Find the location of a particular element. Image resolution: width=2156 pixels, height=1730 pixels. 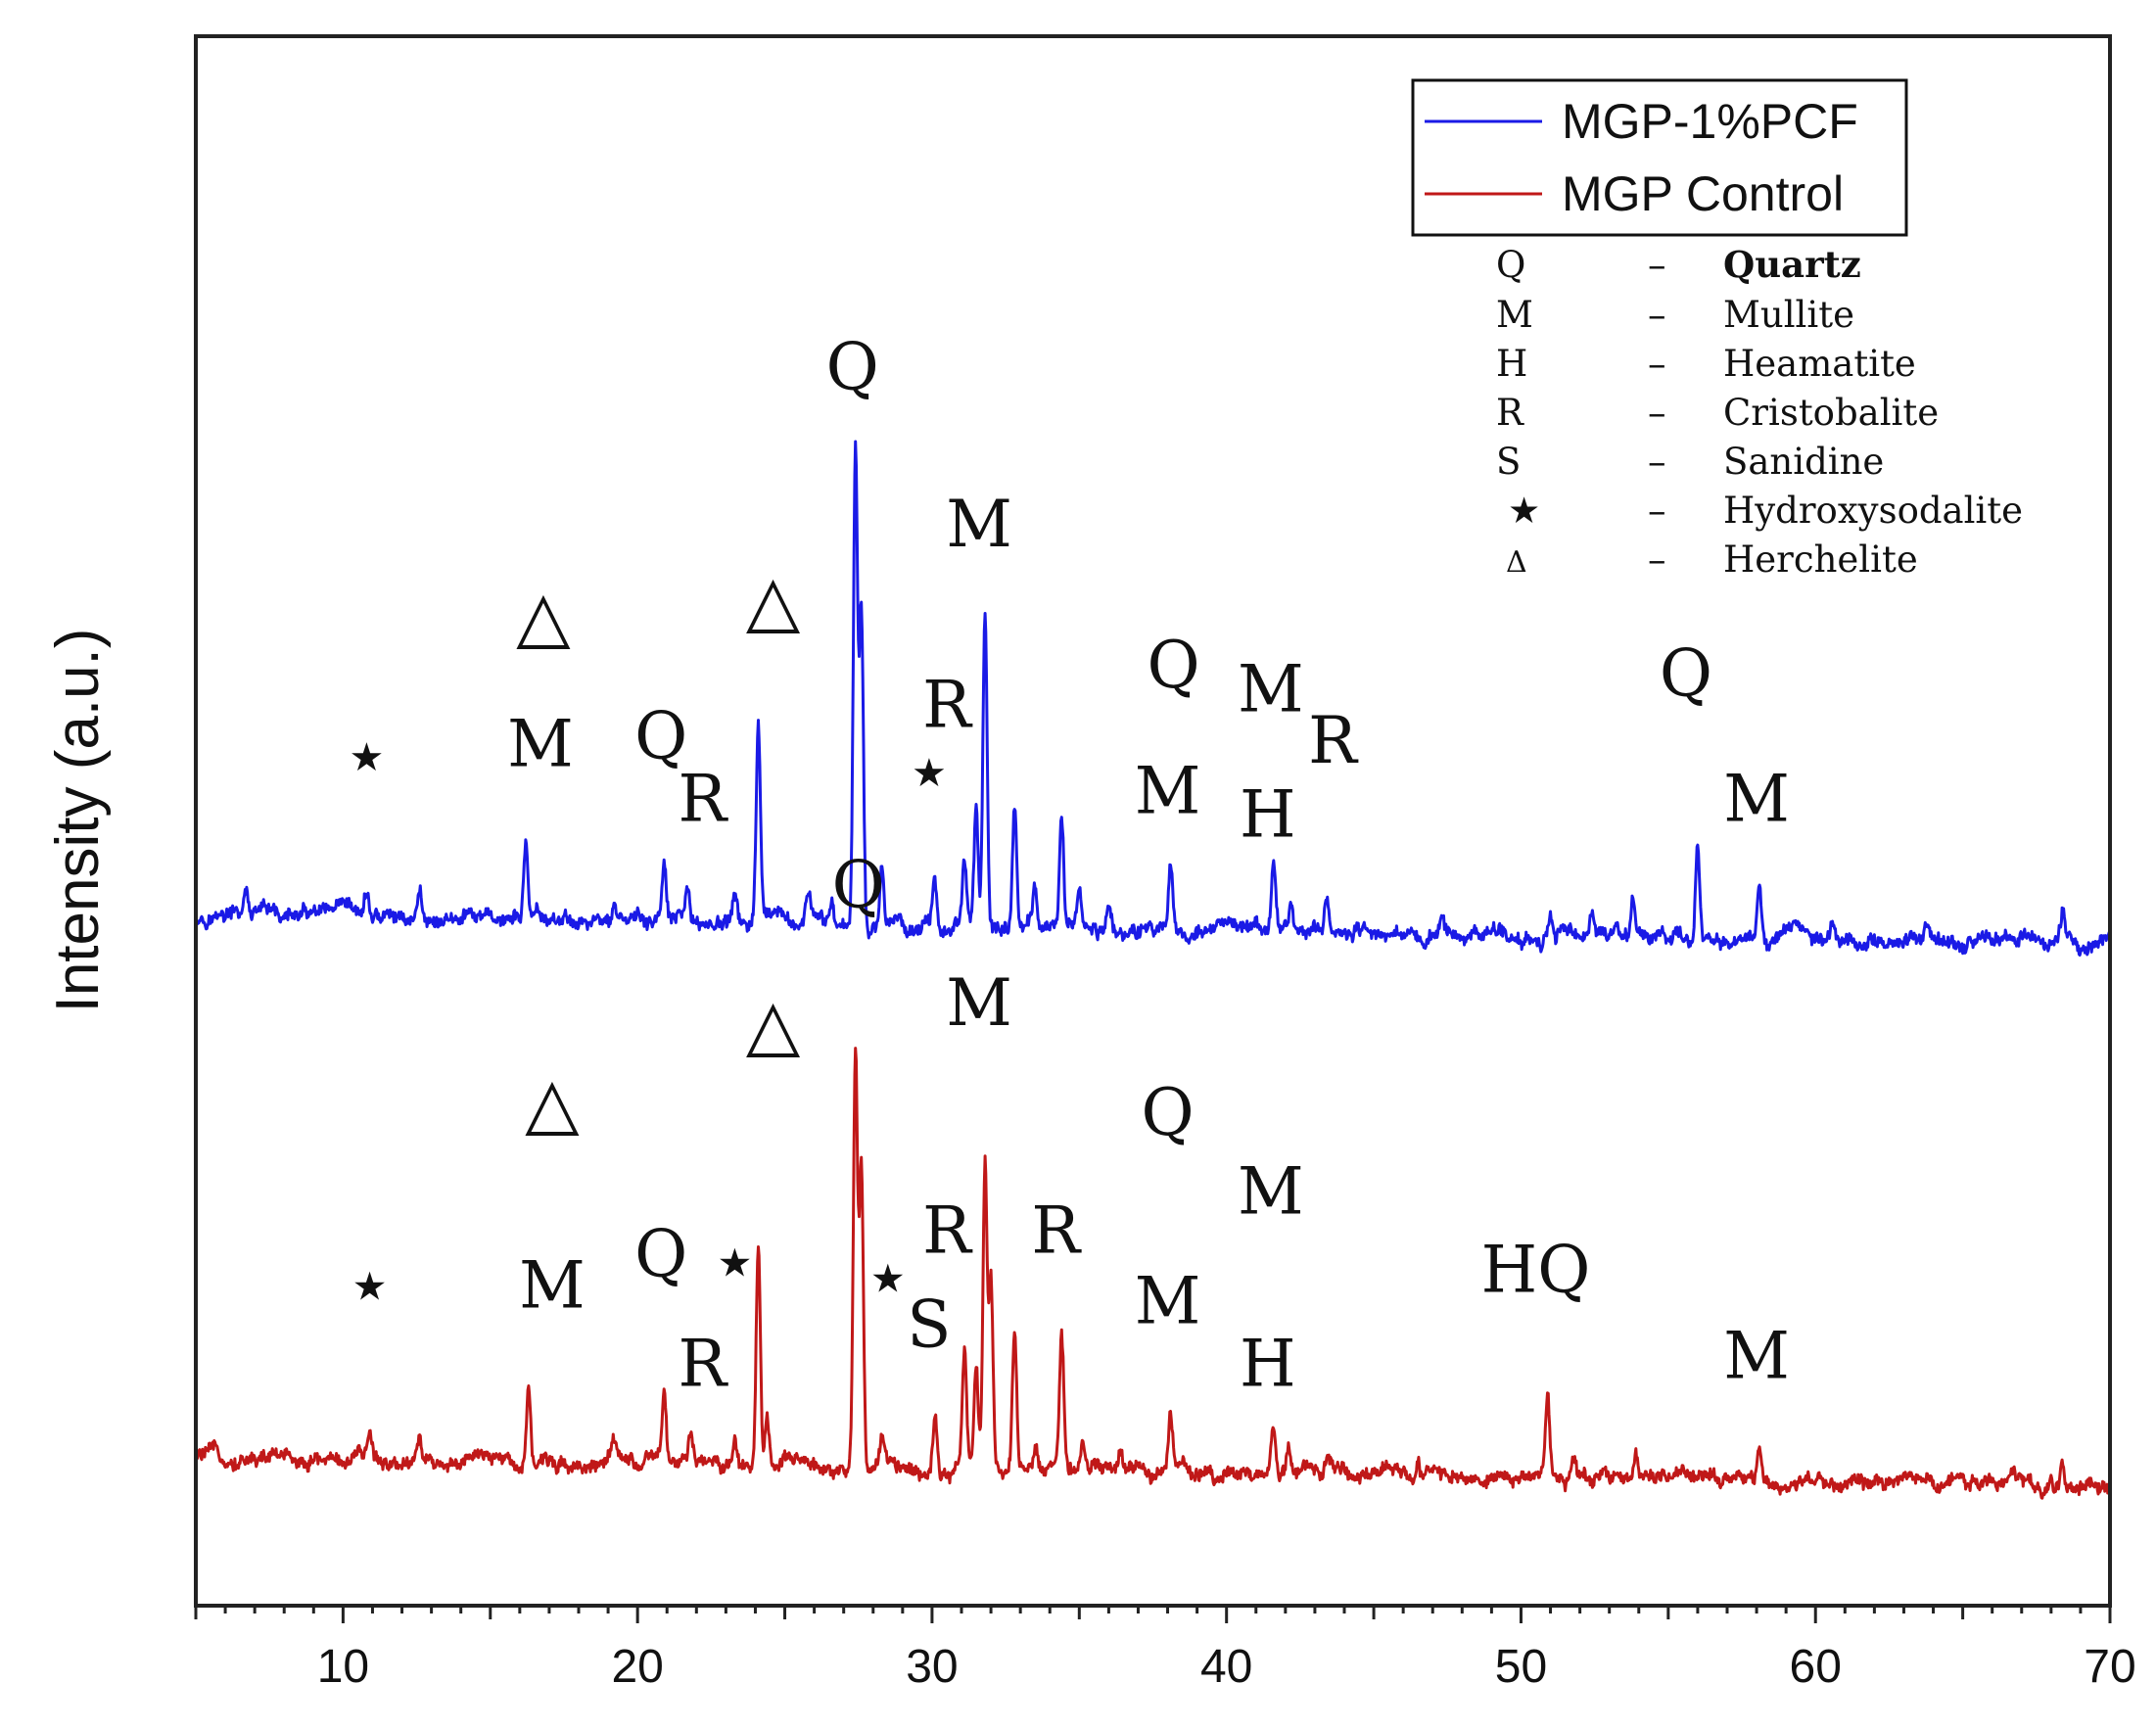

series-legend-box is located at coordinates (1660, 157).